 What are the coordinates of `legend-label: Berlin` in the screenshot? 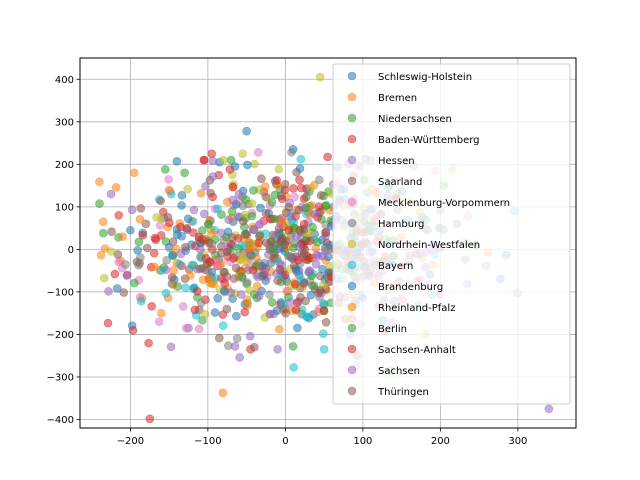 It's located at (392, 329).